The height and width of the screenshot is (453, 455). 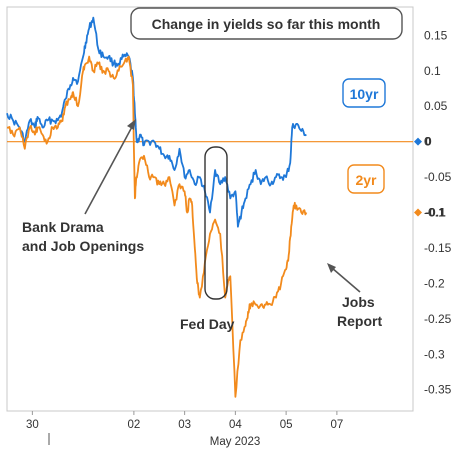 I want to click on y-tick-label: -0.2, so click(x=434, y=283).